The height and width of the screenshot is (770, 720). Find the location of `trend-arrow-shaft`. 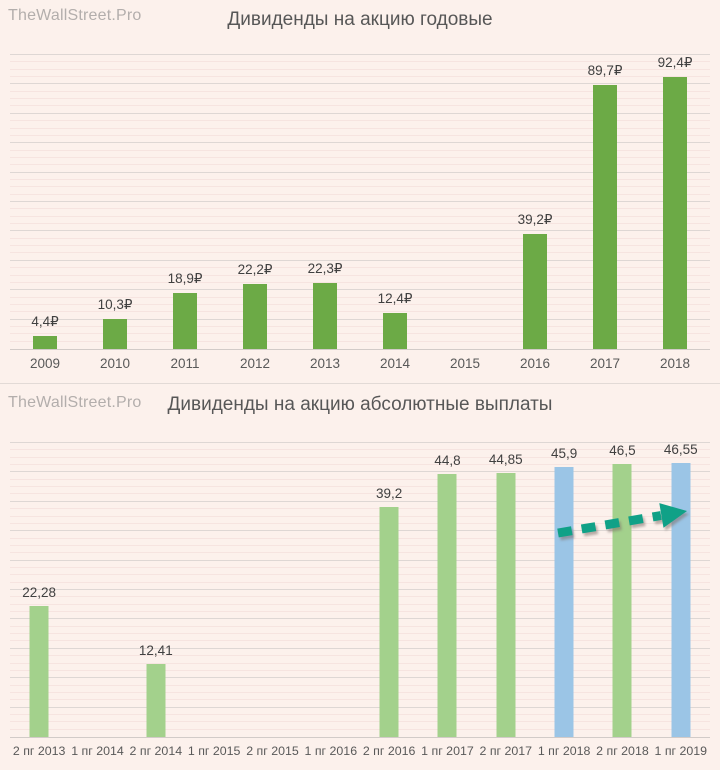

trend-arrow-shaft is located at coordinates (609, 524).